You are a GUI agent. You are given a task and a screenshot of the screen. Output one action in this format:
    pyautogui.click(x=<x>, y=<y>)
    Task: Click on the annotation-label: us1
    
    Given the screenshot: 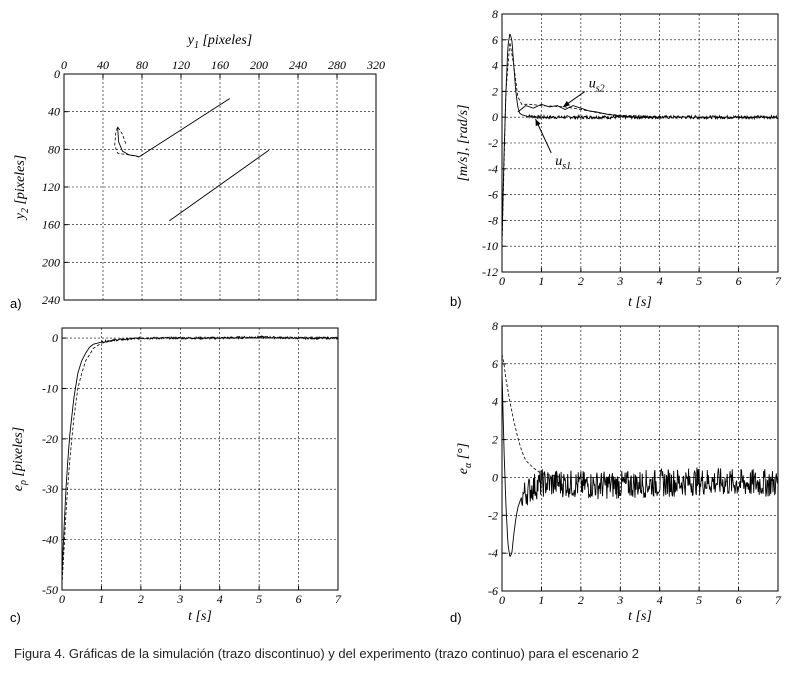 What is the action you would take?
    pyautogui.click(x=563, y=163)
    